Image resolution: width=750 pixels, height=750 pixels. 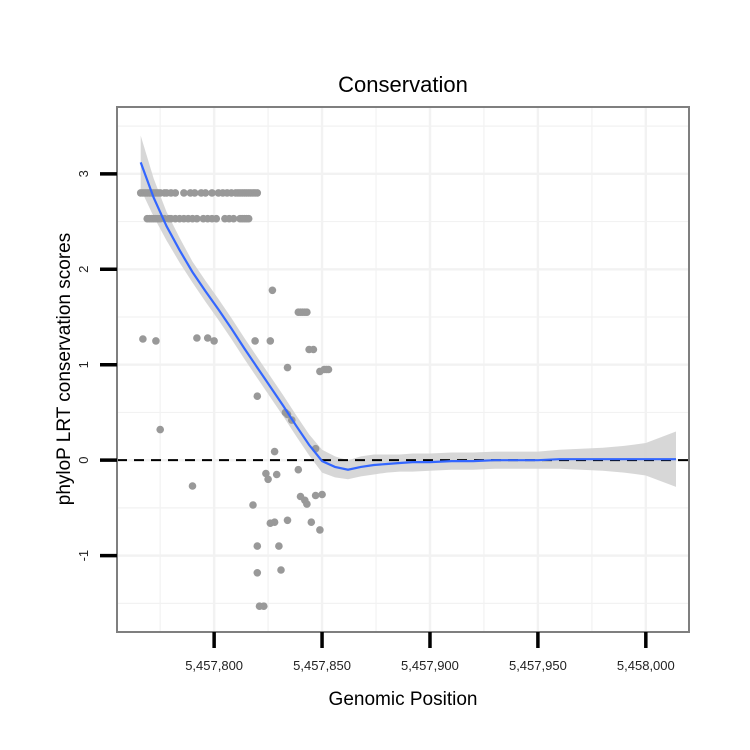 What do you see at coordinates (83, 460) in the screenshot?
I see `y-tick-label: 0` at bounding box center [83, 460].